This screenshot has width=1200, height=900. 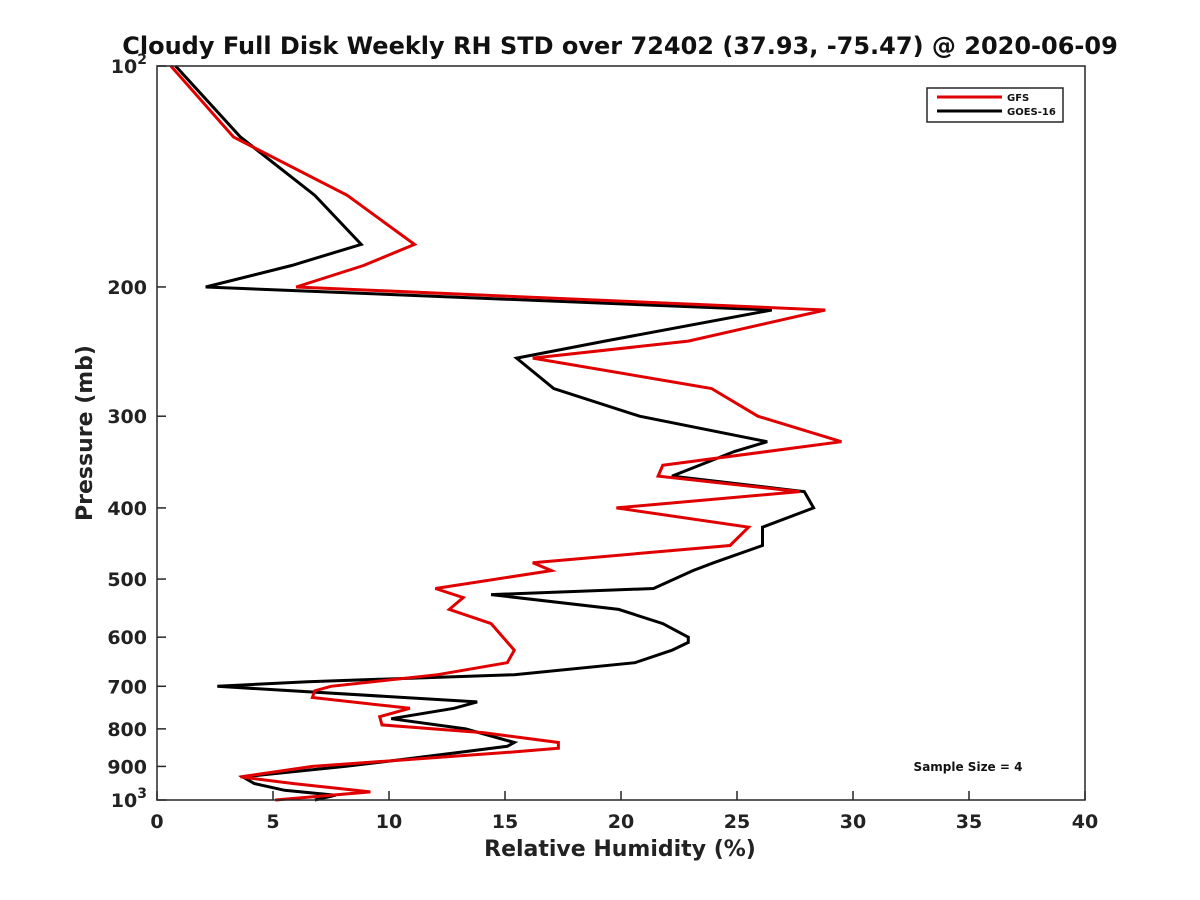 What do you see at coordinates (127, 288) in the screenshot?
I see `y-tick-label: 200` at bounding box center [127, 288].